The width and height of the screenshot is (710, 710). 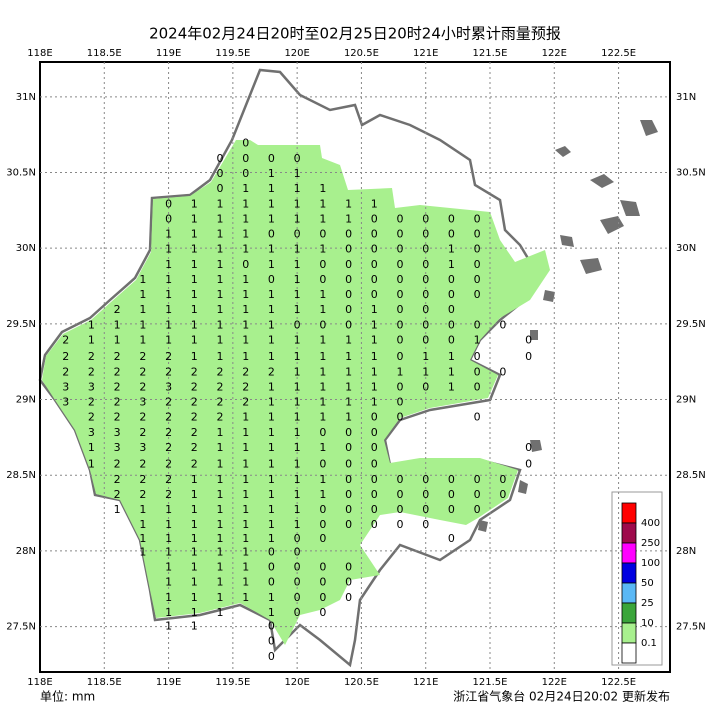 I want to click on unit: 单位: mm, so click(x=67, y=696).